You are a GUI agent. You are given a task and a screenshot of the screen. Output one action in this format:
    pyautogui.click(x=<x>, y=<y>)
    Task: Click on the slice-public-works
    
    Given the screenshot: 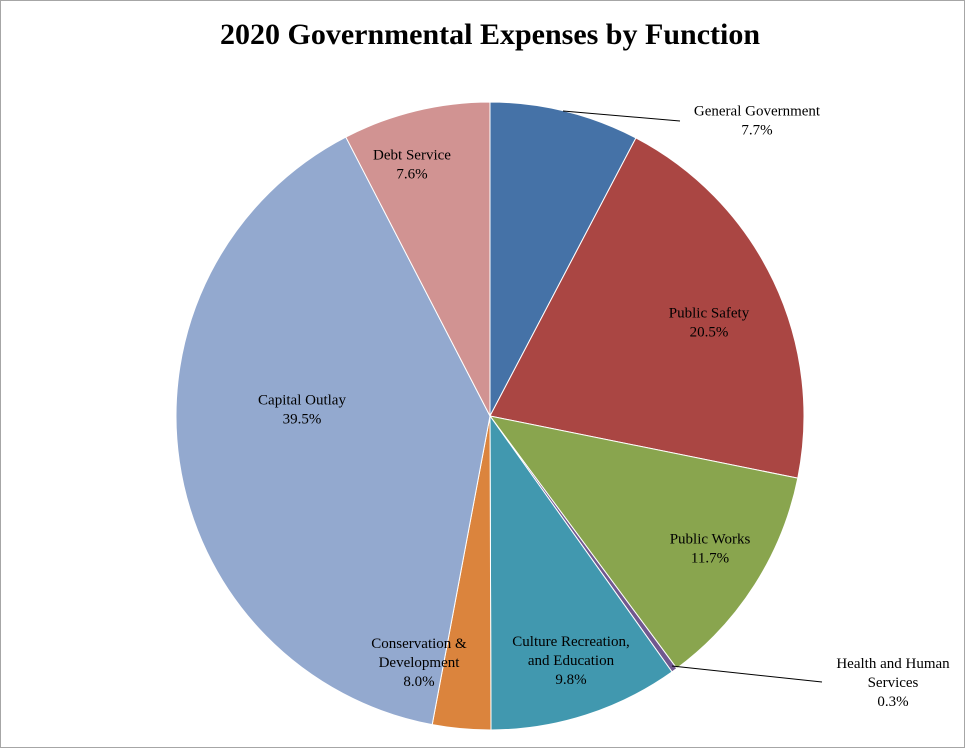 What is the action you would take?
    pyautogui.click(x=643, y=542)
    